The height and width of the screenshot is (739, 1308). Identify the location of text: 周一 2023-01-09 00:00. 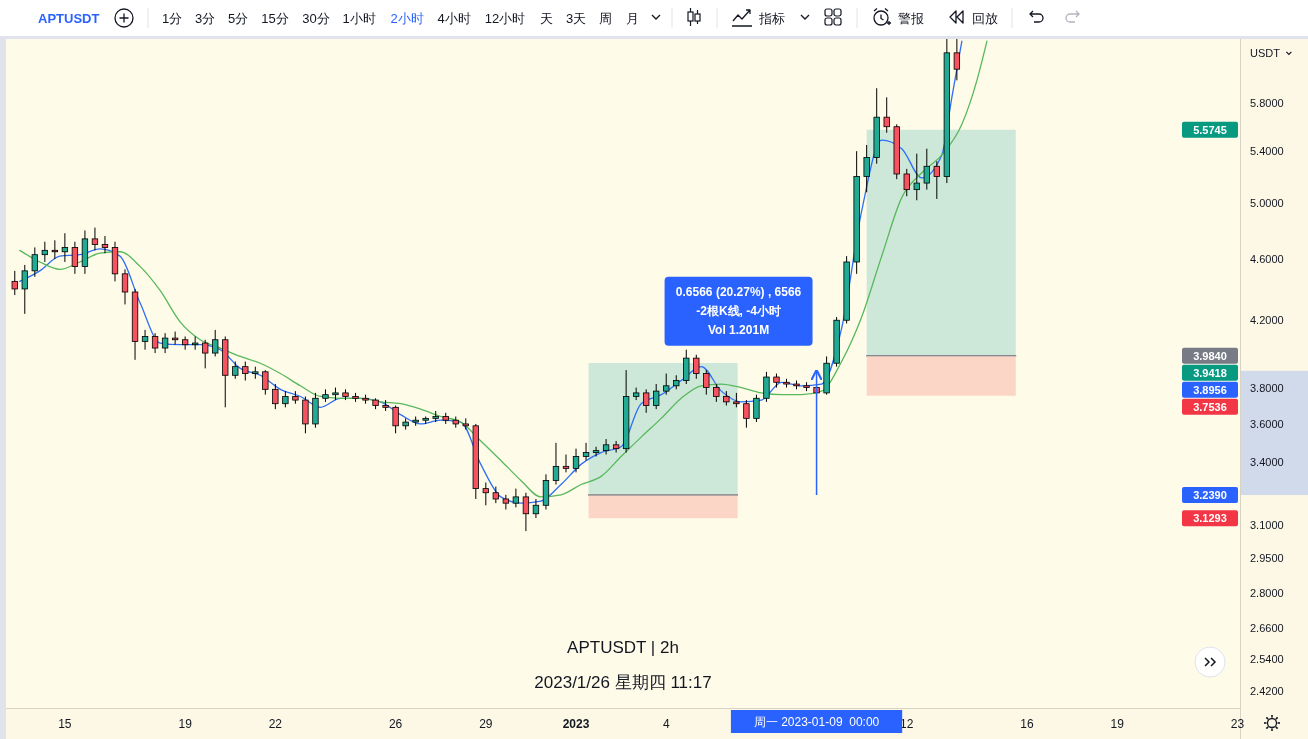
(816, 721).